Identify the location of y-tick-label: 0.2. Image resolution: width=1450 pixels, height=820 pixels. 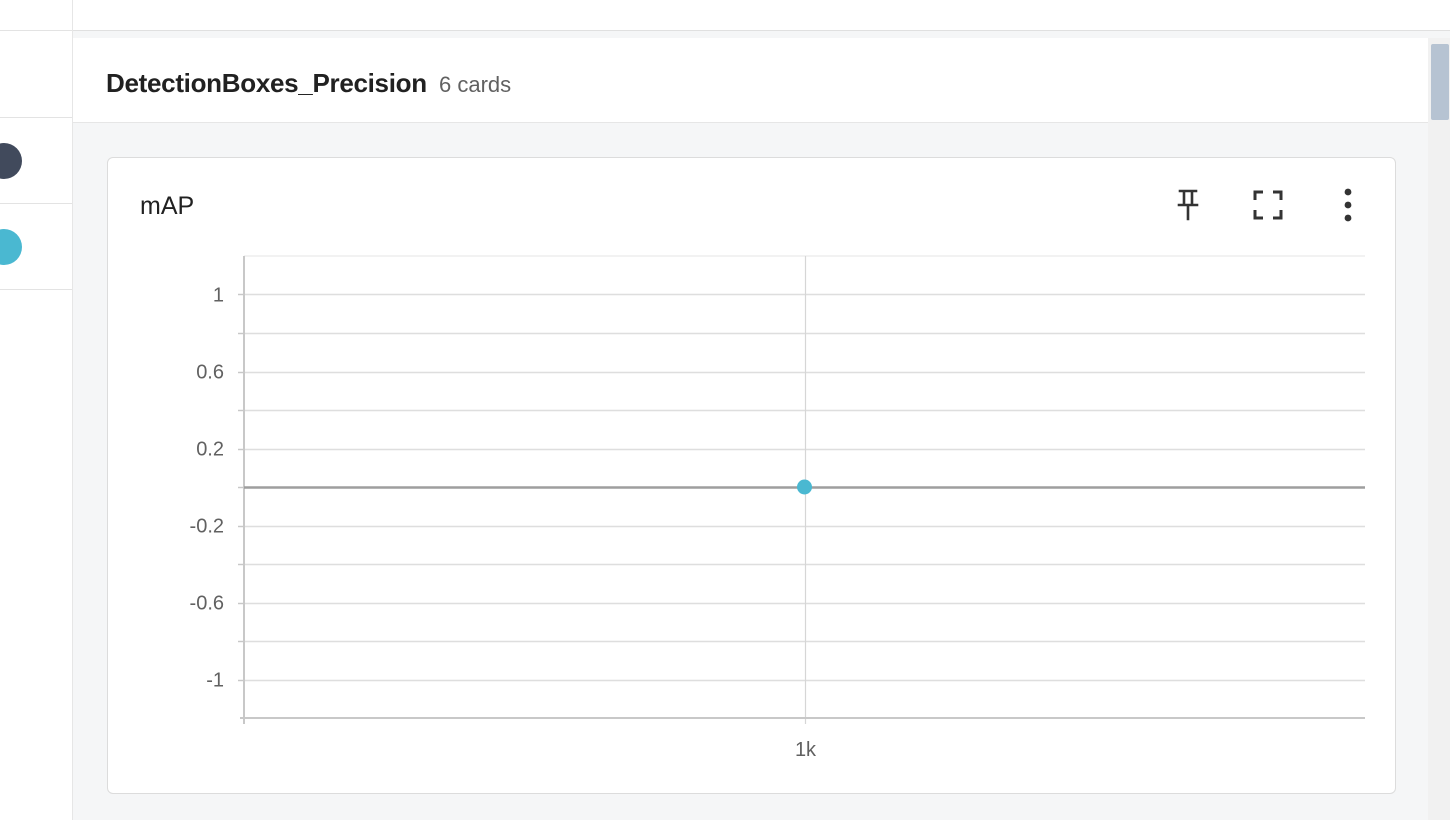
(210, 450).